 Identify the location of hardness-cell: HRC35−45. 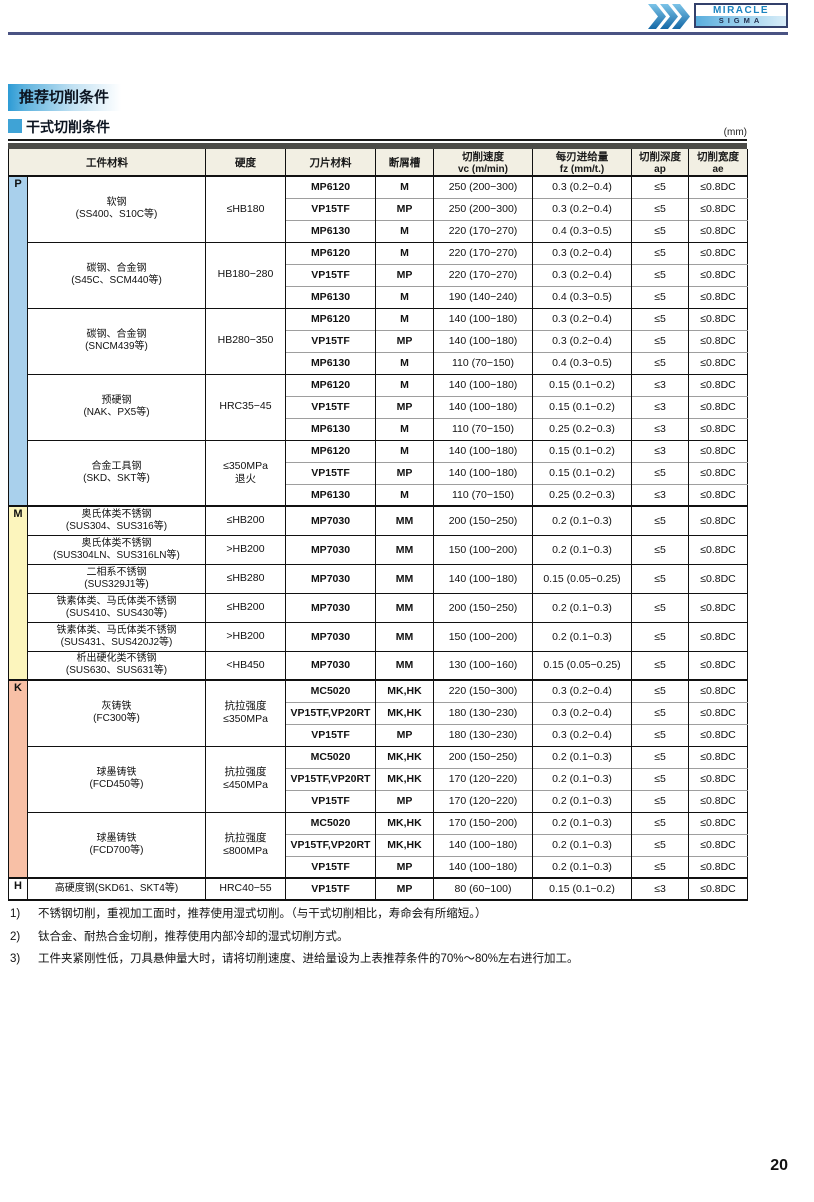
(245, 406).